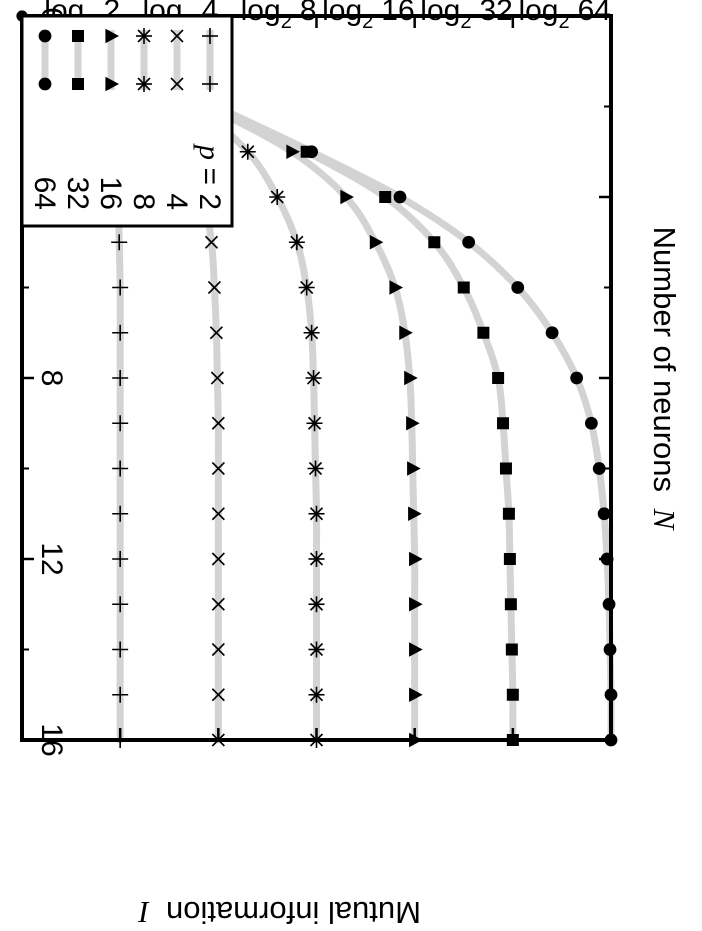  I want to click on legend-value: 16, so click(110, 193).